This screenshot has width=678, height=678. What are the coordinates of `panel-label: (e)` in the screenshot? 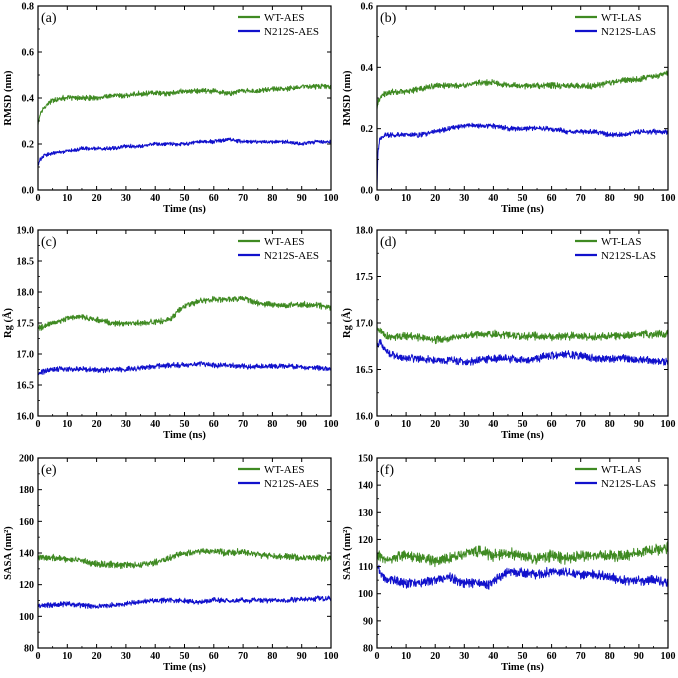 It's located at (49, 470).